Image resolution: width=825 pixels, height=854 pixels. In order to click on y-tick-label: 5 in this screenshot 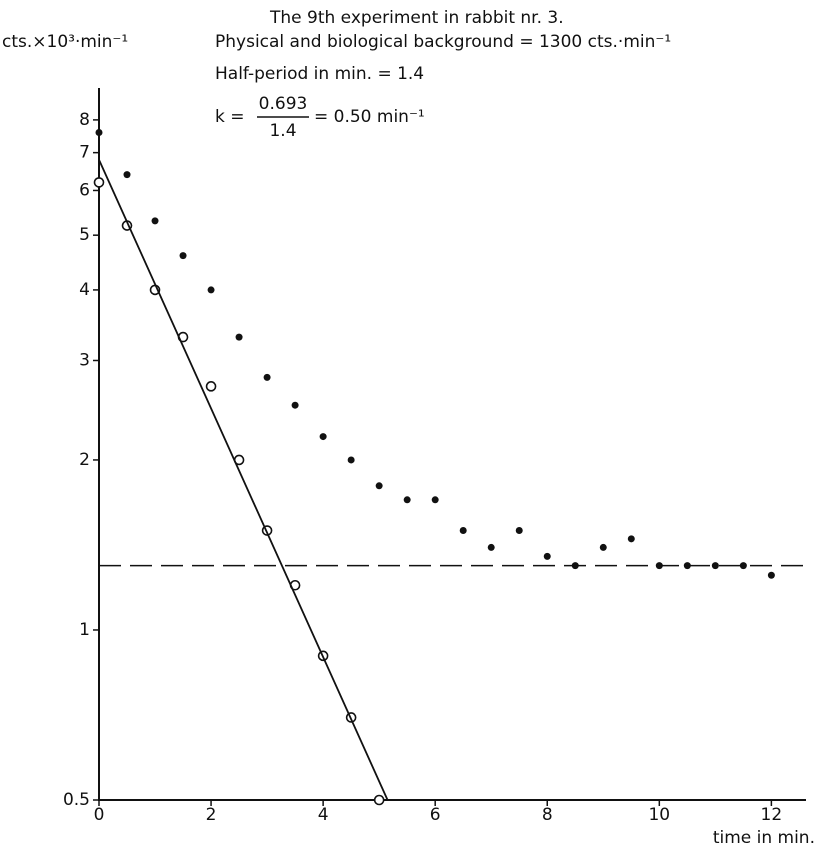, I will do `click(84, 235)`.